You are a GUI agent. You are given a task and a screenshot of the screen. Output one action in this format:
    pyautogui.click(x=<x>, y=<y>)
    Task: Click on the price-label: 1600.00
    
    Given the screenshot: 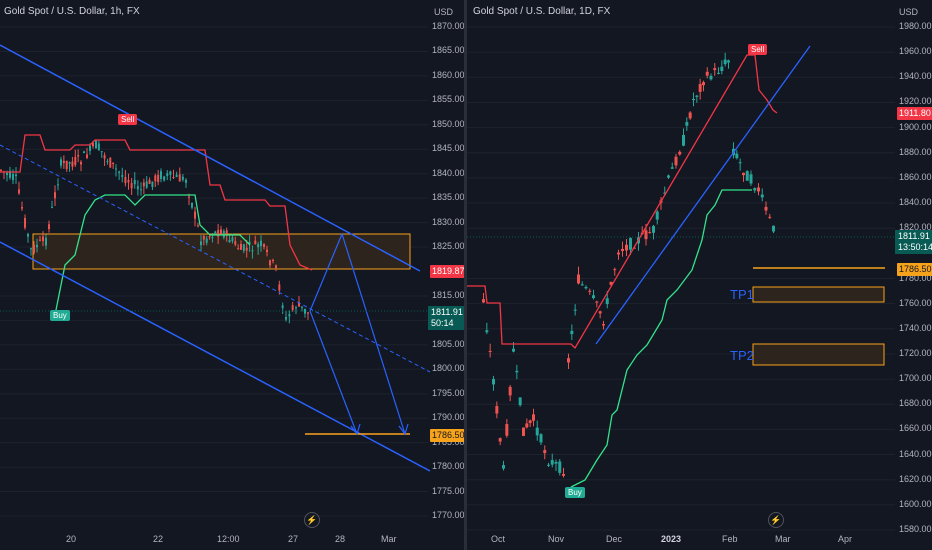 What is the action you would take?
    pyautogui.click(x=915, y=503)
    